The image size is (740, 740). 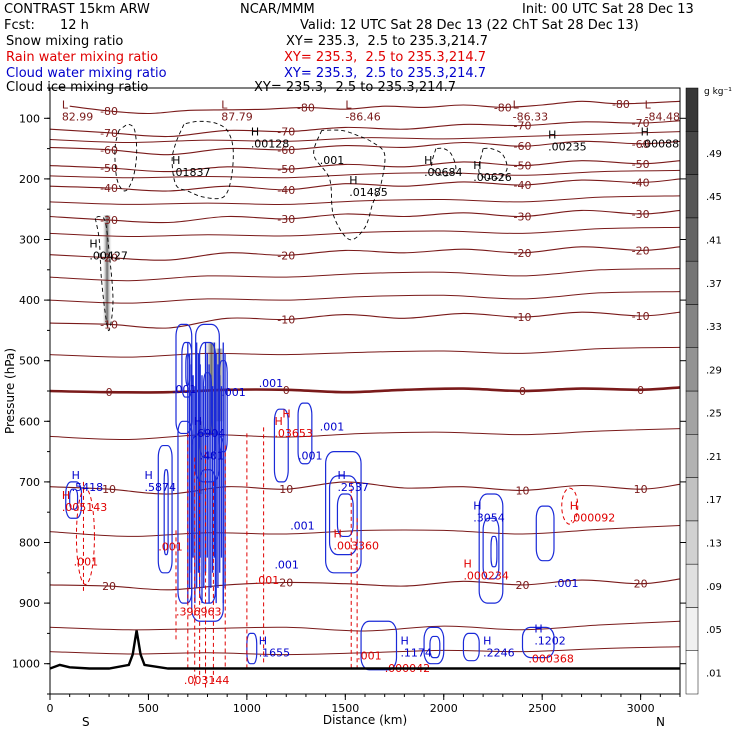 I want to click on colorbar-level: .01, so click(x=714, y=673).